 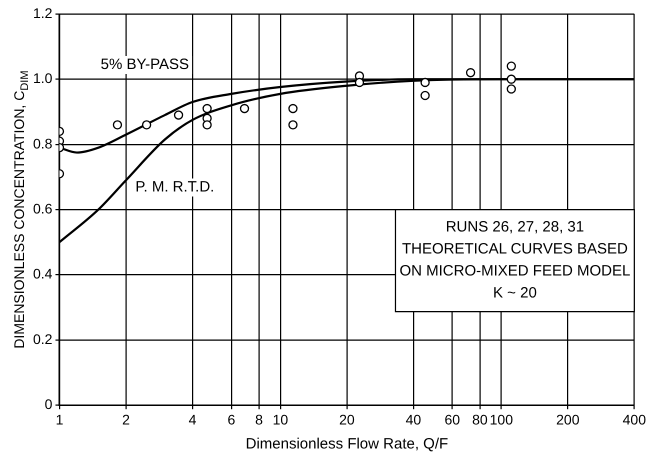 What do you see at coordinates (480, 419) in the screenshot?
I see `x-tick-label: 80` at bounding box center [480, 419].